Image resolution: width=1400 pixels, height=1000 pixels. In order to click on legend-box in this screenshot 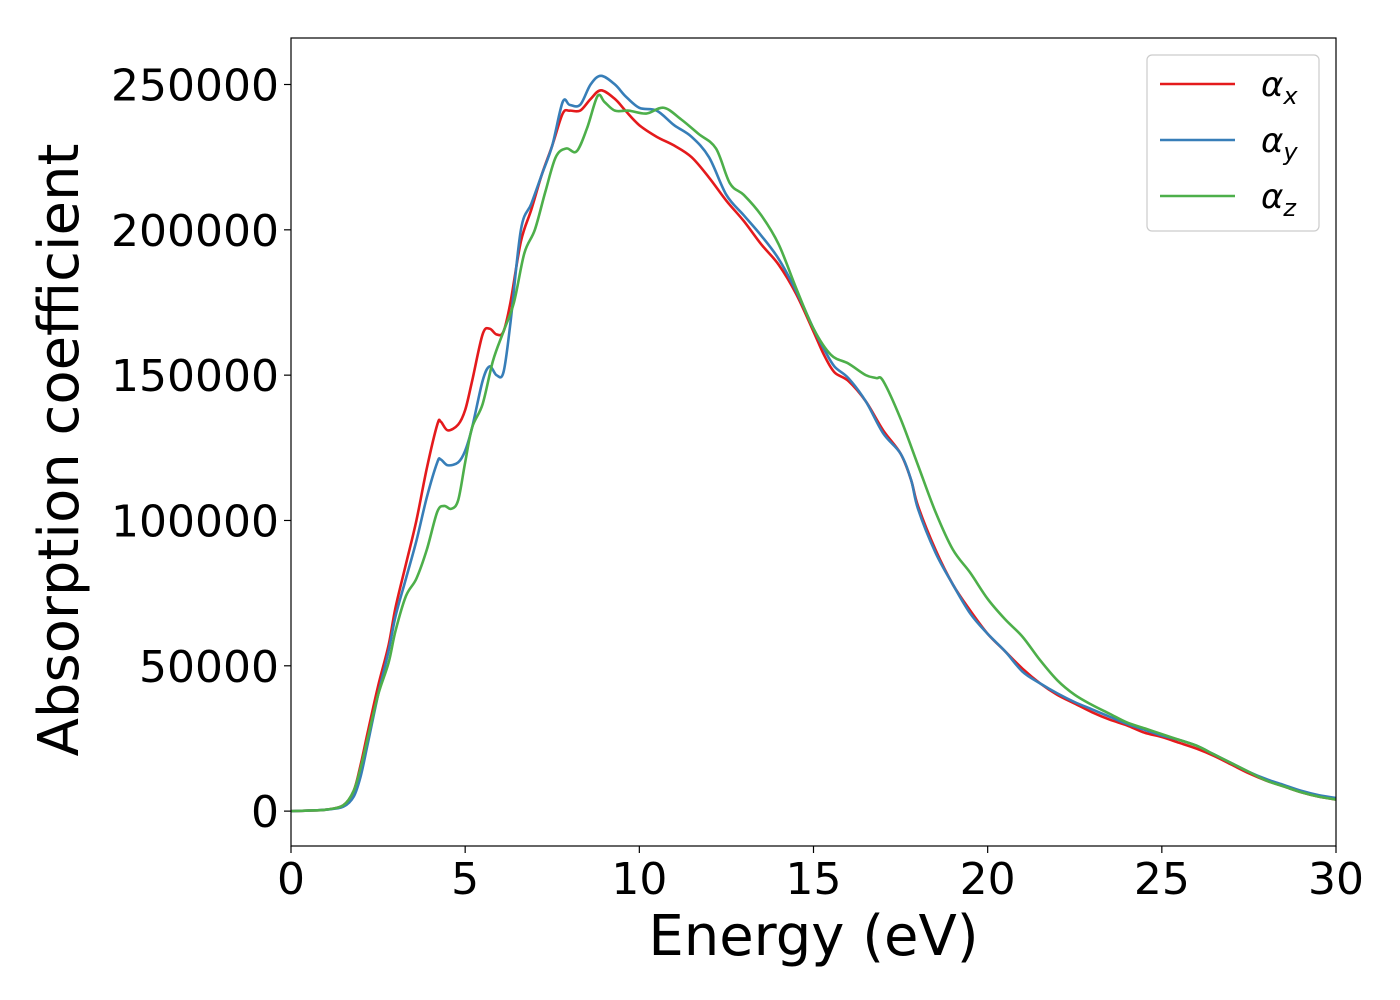, I will do `click(1233, 143)`.